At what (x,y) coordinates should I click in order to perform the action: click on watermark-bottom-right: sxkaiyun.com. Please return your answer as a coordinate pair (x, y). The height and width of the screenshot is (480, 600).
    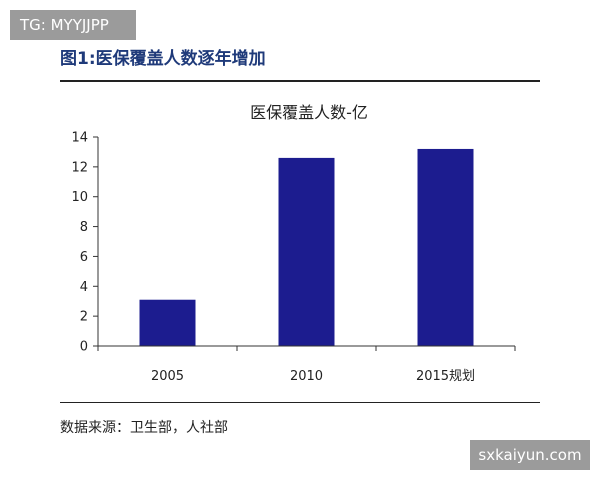
    Looking at the image, I should click on (530, 455).